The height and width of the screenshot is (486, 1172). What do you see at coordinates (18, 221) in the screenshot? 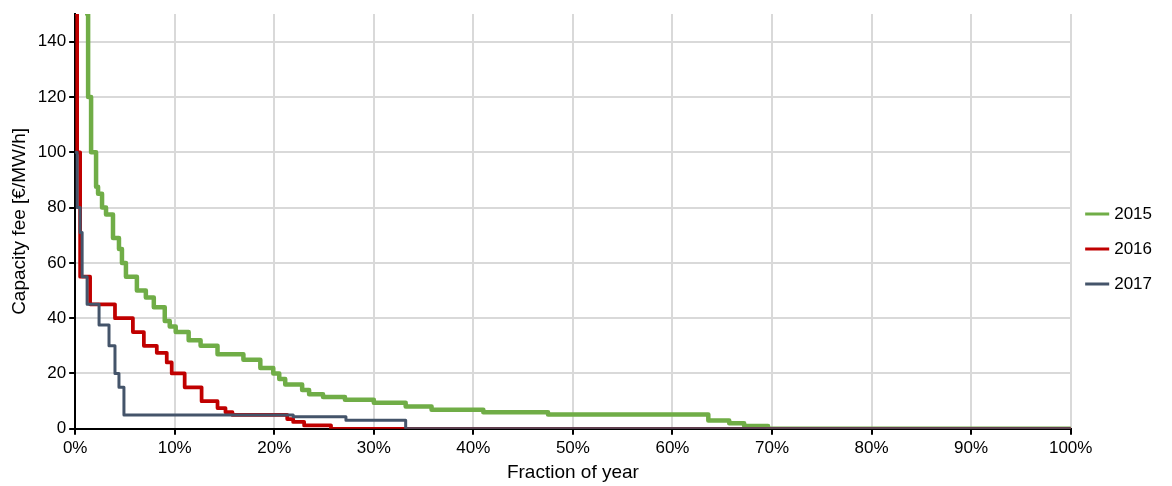
I see `y-axis-title: Capacity fee [€/MW/h]` at bounding box center [18, 221].